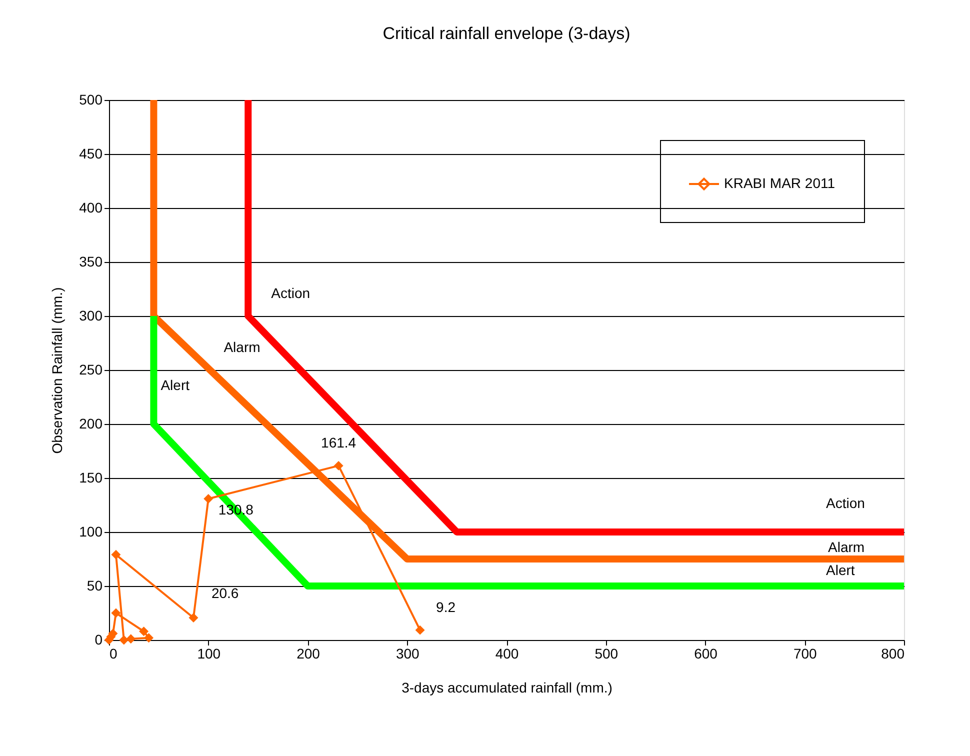  What do you see at coordinates (507, 654) in the screenshot?
I see `x-tick-label: 400` at bounding box center [507, 654].